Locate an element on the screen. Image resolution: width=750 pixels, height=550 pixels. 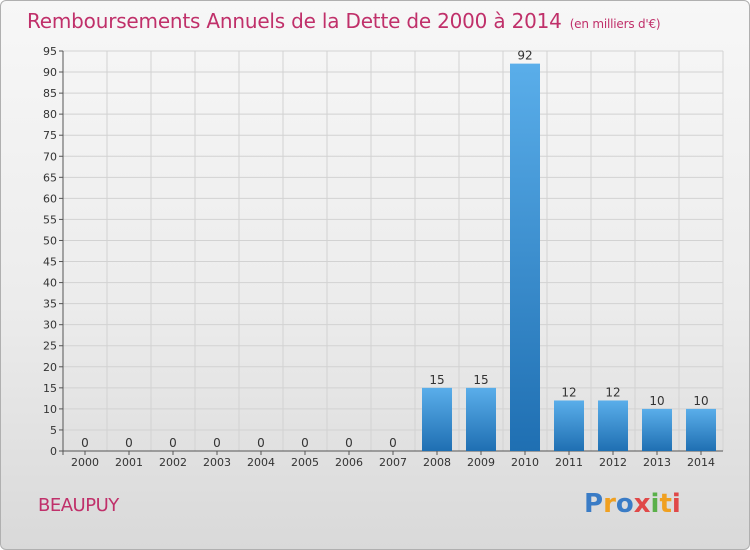
x-tick-label: 2005 is located at coordinates (305, 462).